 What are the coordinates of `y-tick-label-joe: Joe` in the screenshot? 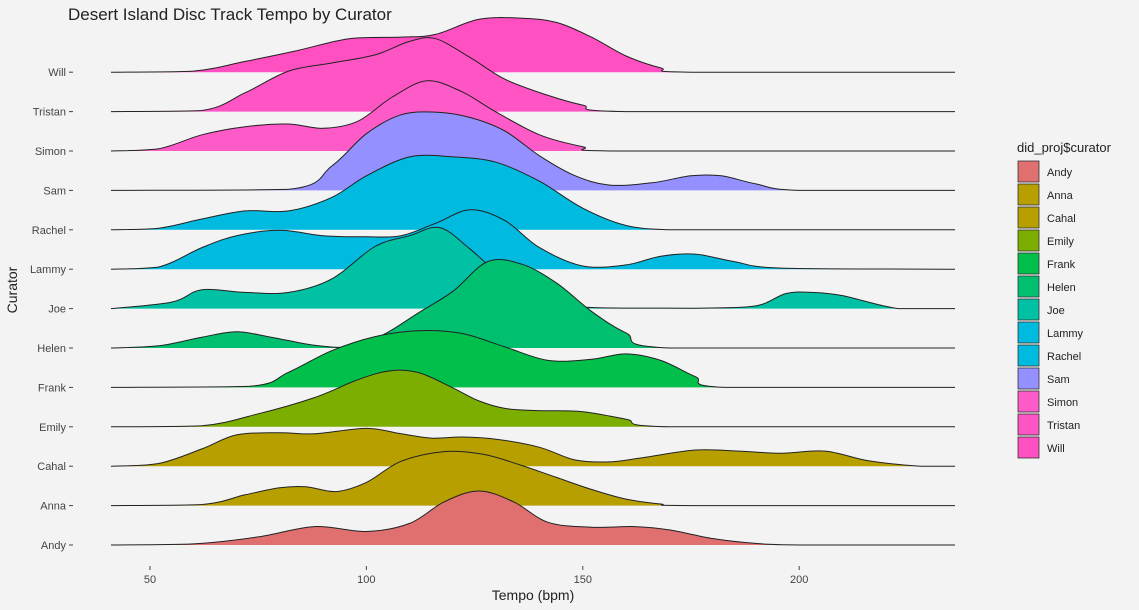 It's located at (57, 310).